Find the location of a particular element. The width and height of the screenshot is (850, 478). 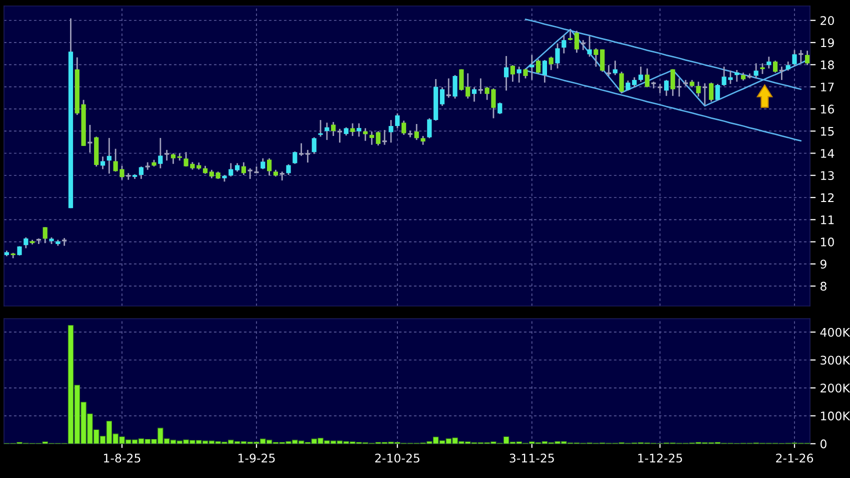

y-tick-label: 14 is located at coordinates (827, 153).